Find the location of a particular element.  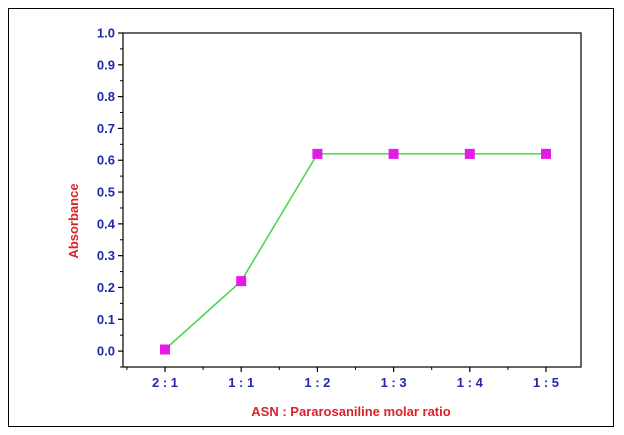

y-tick-label: 0.8 is located at coordinates (106, 96).